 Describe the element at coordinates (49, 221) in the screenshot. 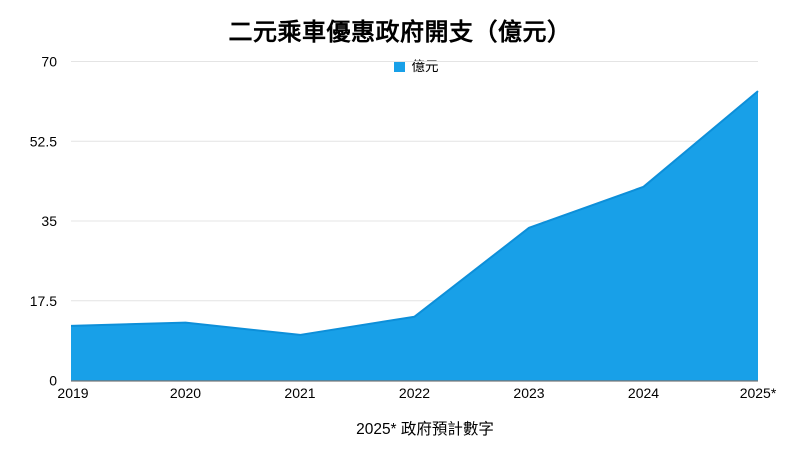

I see `y-axis-tick-label: 35` at that location.